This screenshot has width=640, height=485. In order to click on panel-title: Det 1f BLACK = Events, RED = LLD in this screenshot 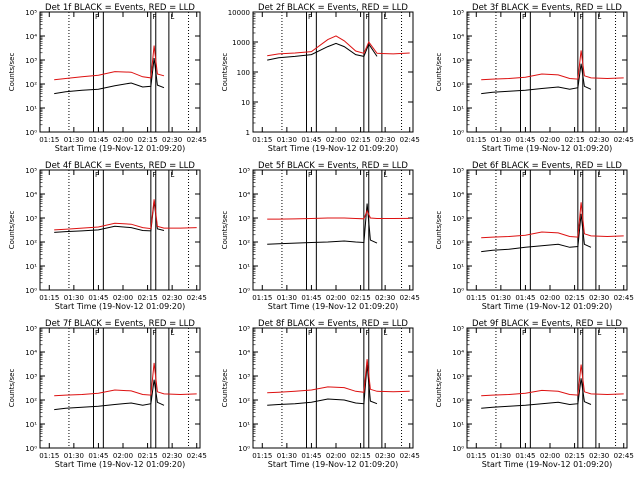, I will do `click(120, 8)`.